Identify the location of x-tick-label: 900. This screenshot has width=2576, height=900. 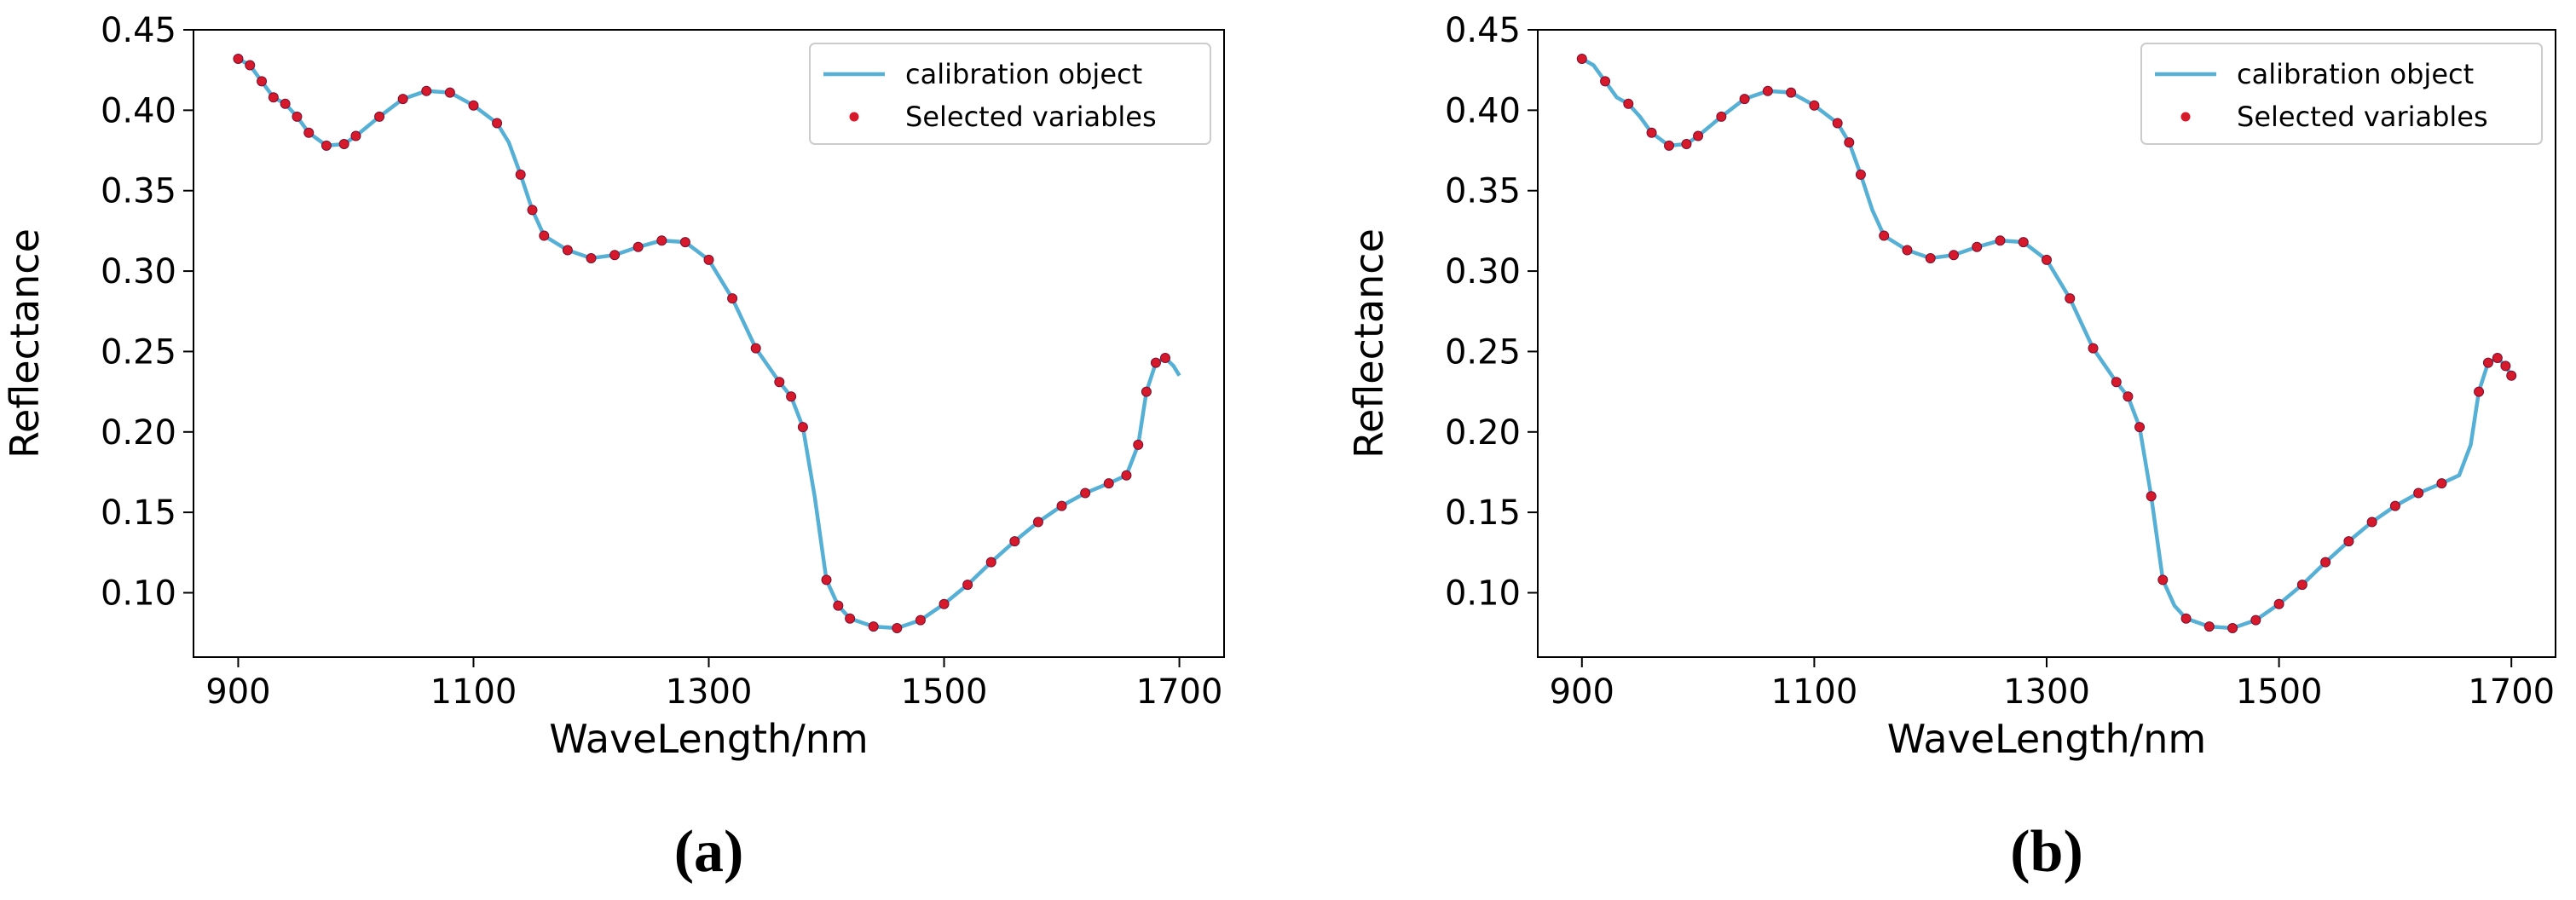
(237, 692).